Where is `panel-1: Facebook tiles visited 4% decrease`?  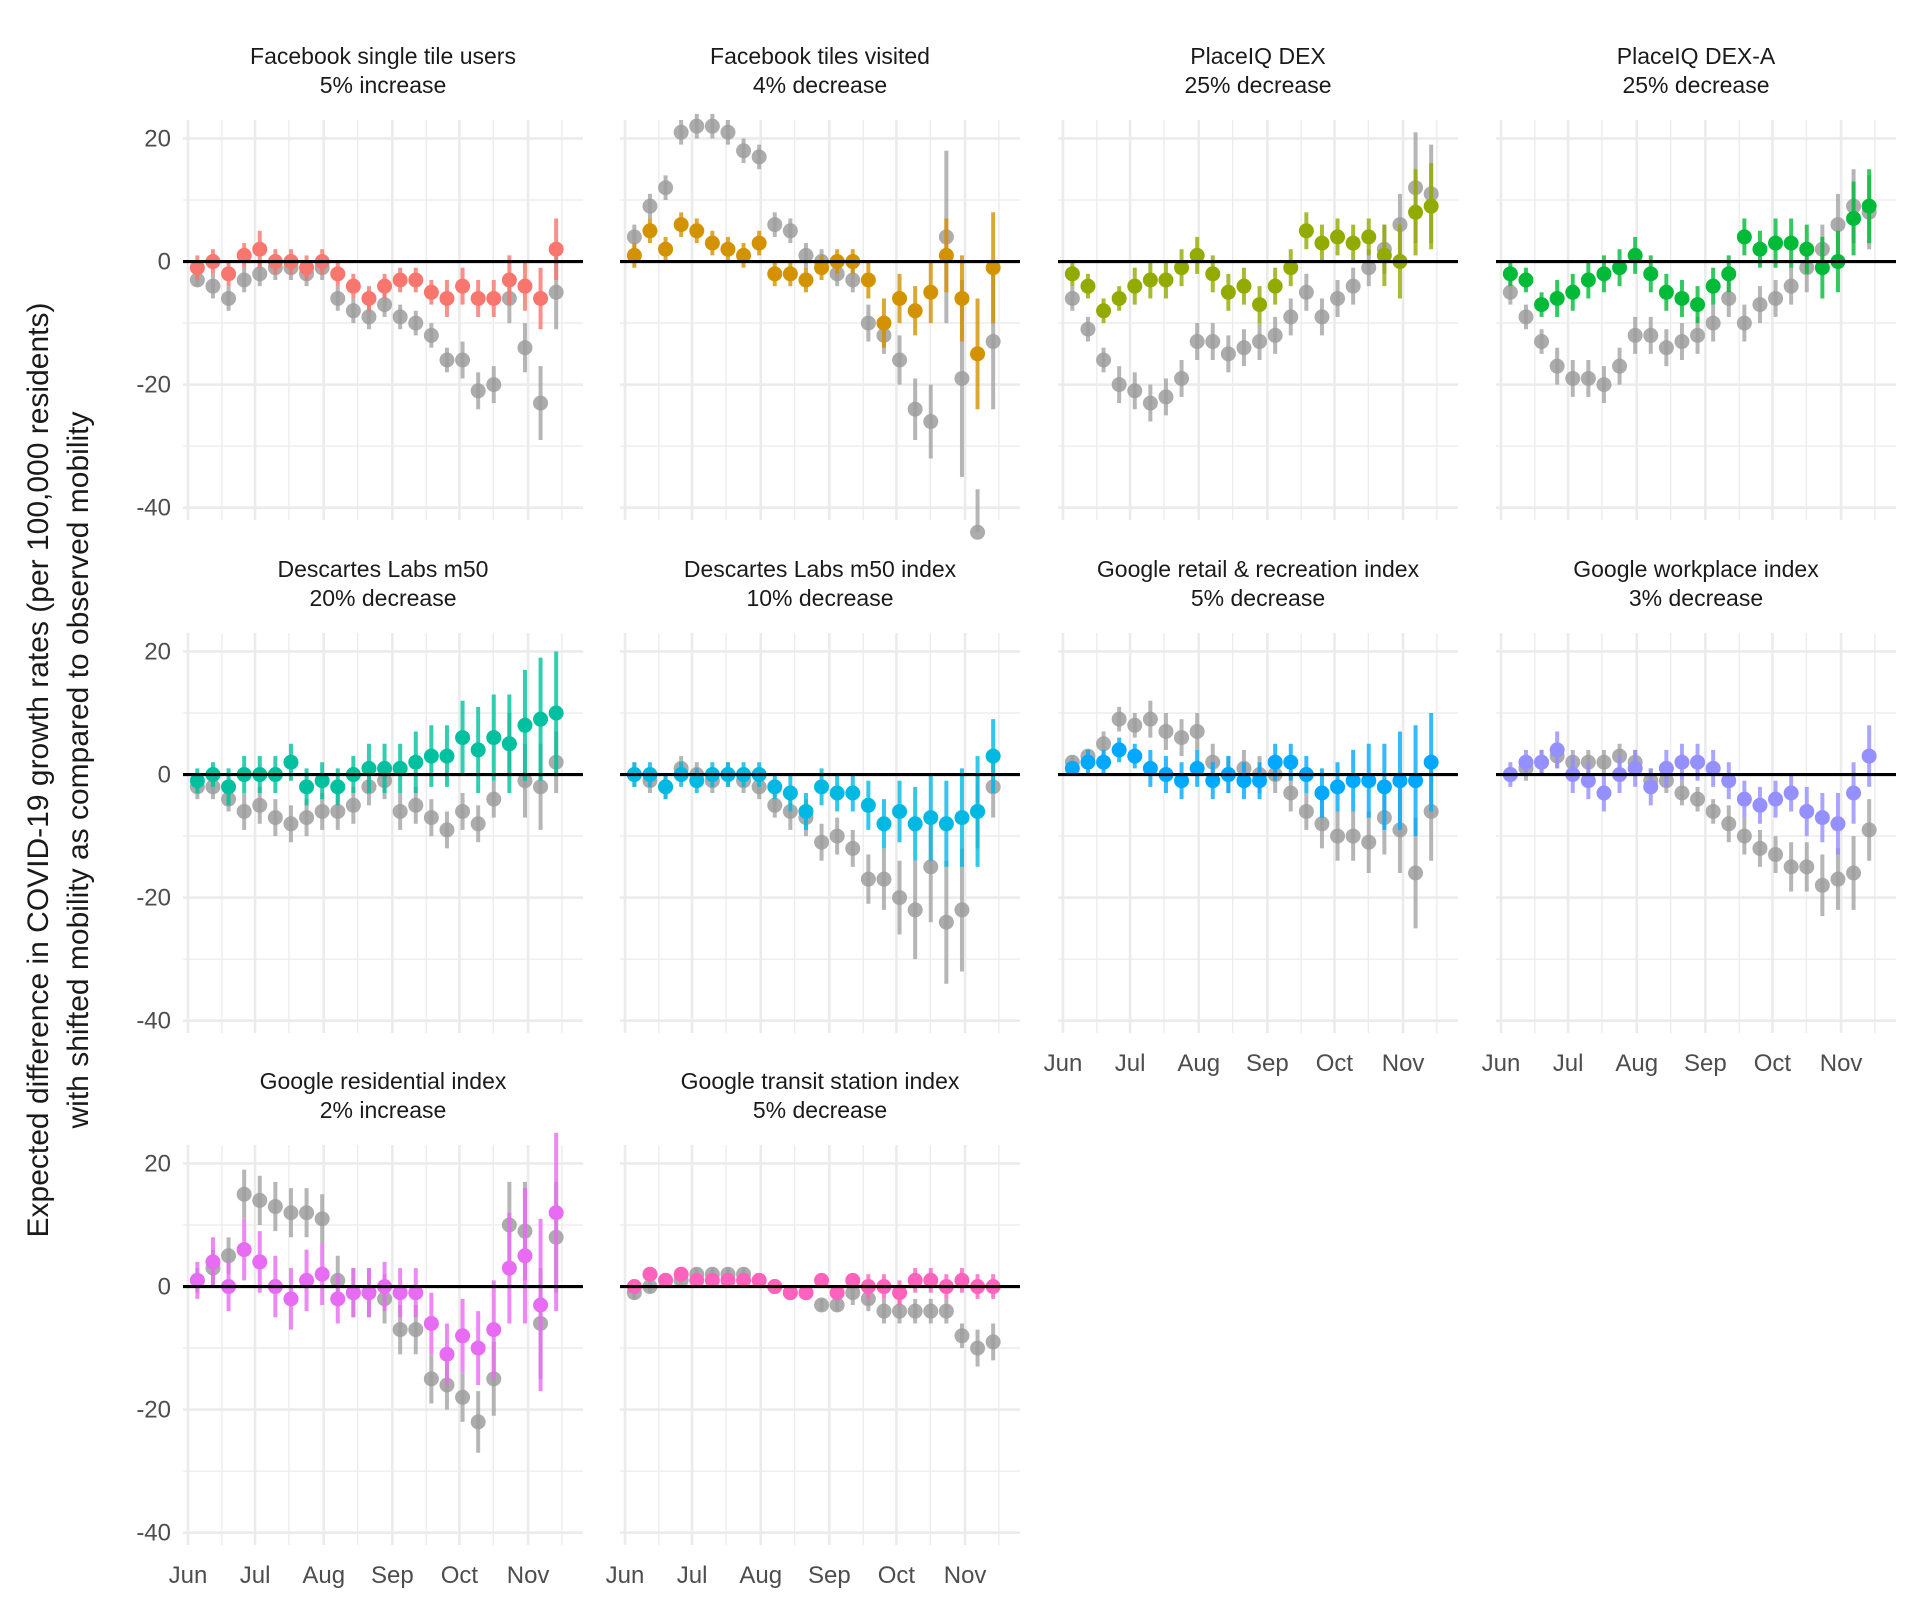
panel-1: Facebook tiles visited 4% decrease is located at coordinates (820, 291).